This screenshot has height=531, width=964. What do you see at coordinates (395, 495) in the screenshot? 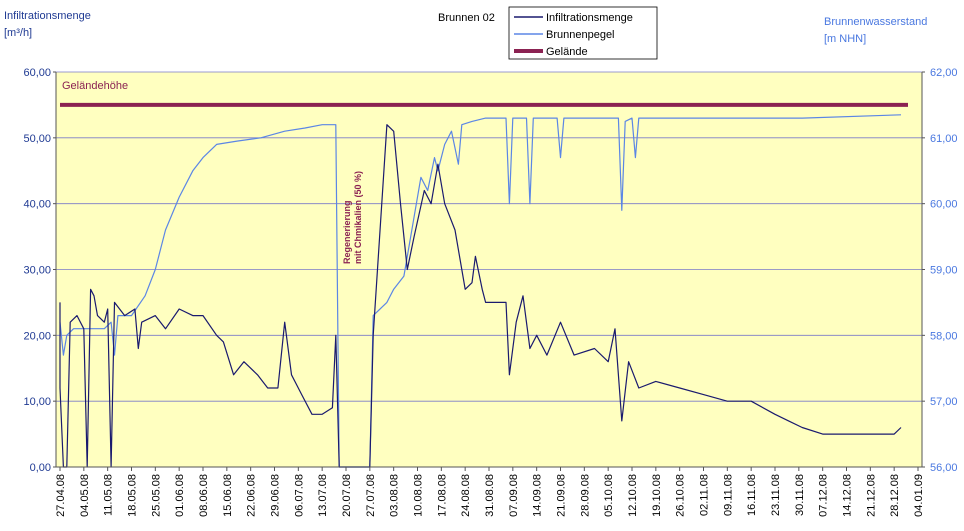
I see `x-tick-label: 03.08.08` at bounding box center [395, 495].